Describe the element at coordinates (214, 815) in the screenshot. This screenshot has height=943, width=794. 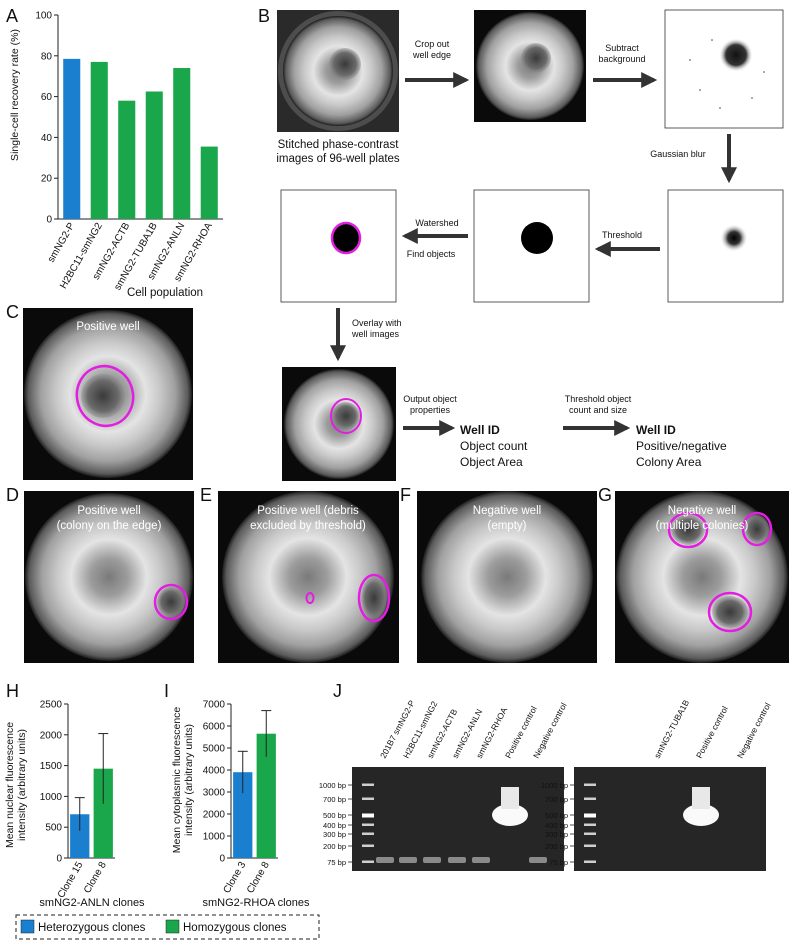
I see `y-tick-label: 2000` at that location.